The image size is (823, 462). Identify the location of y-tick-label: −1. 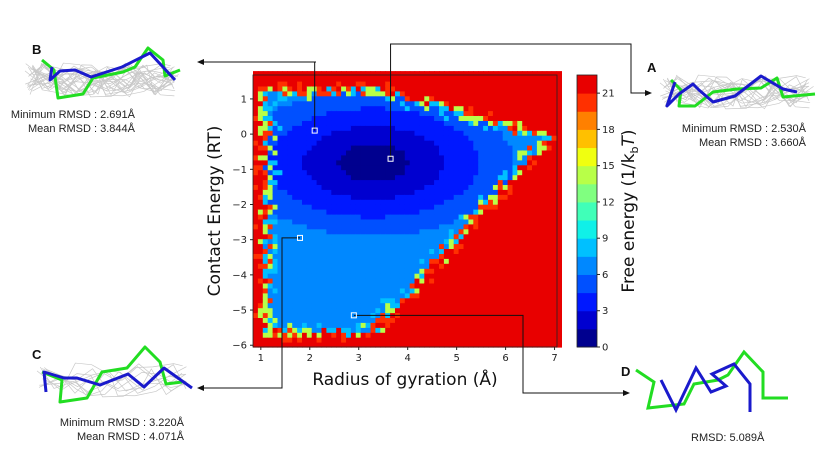
(239, 170).